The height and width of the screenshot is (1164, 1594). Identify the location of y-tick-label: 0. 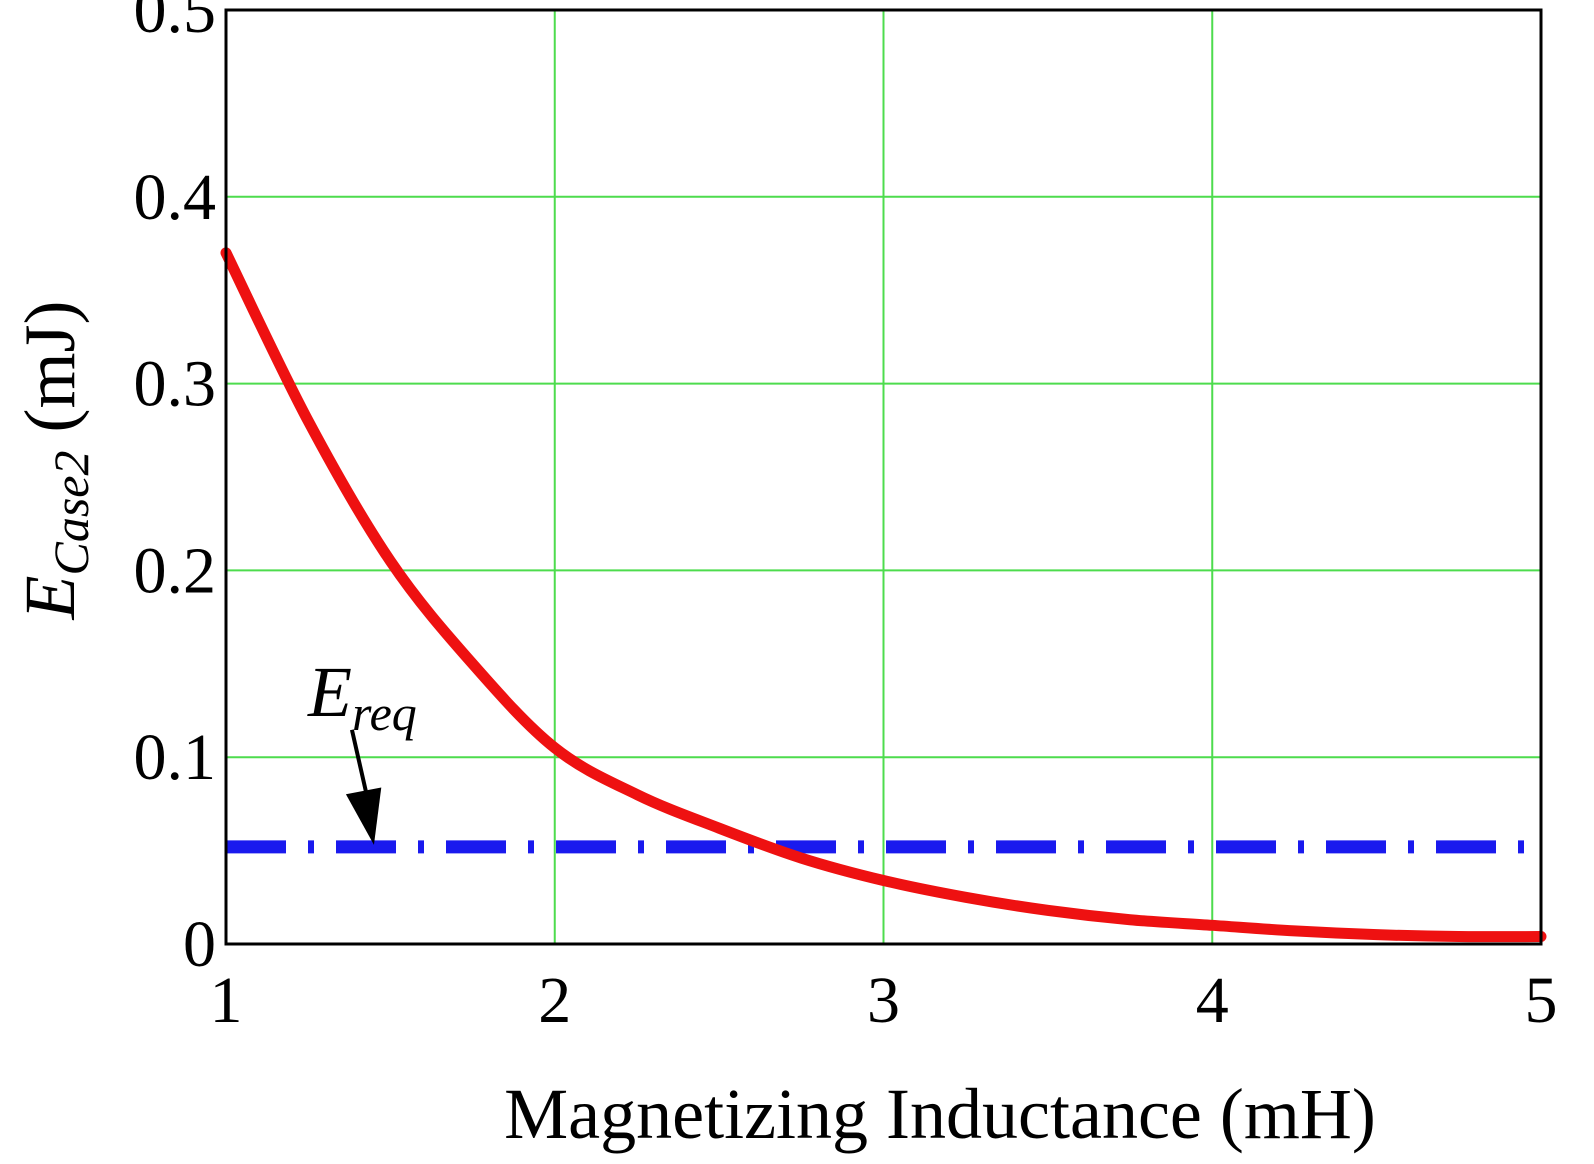
(199, 944).